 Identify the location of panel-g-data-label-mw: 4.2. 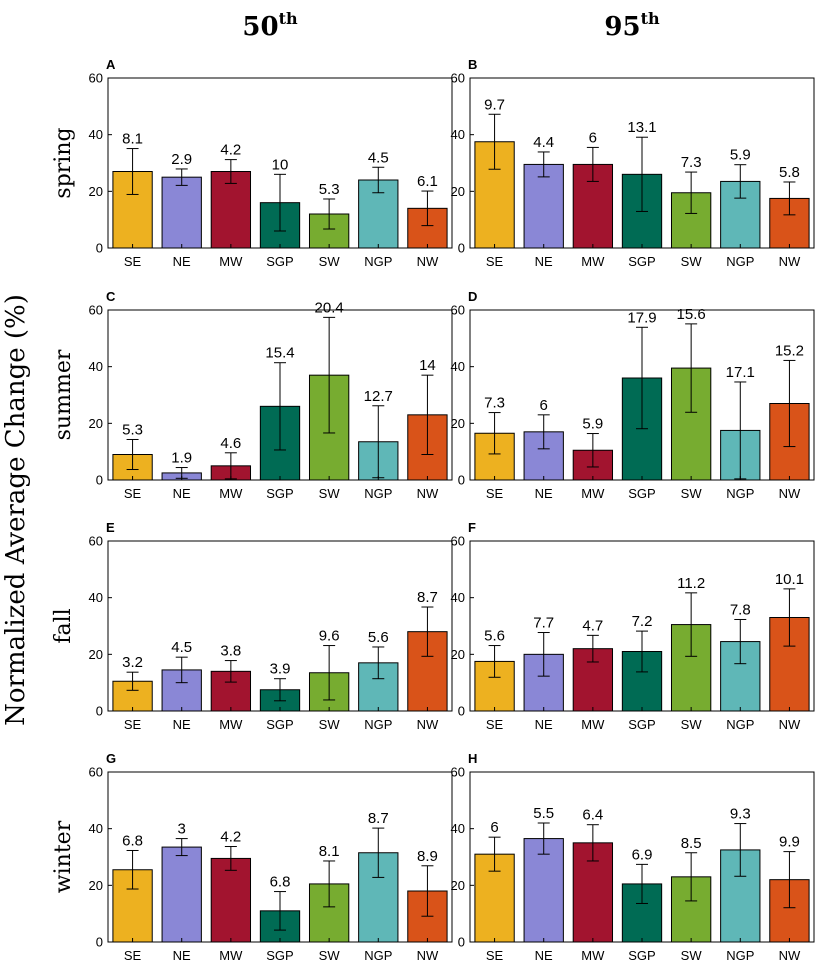
(230, 837).